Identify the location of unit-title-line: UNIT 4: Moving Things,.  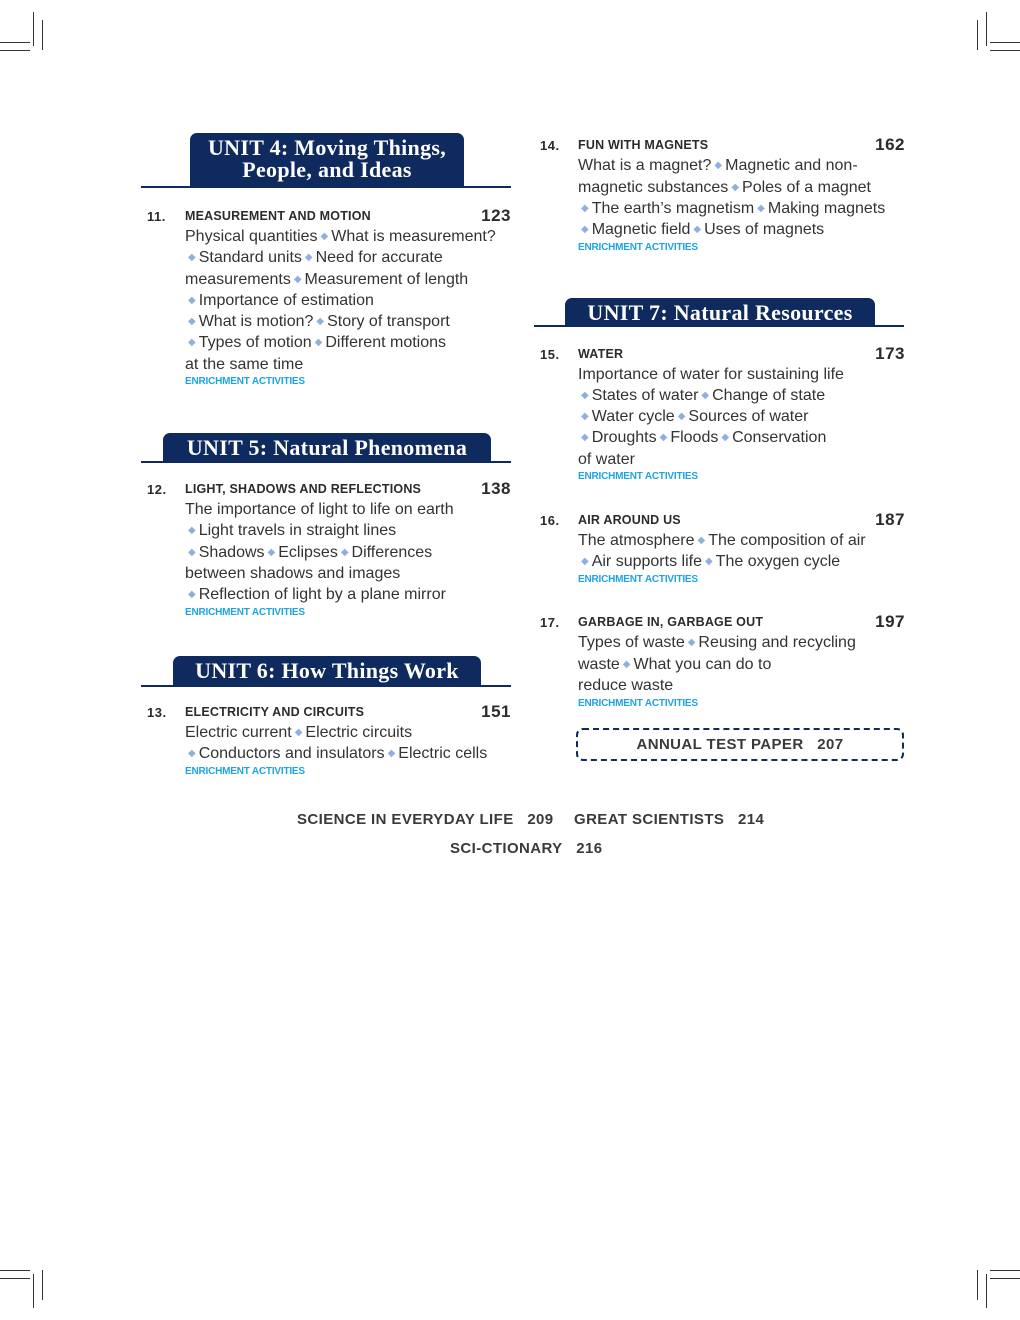
(327, 147).